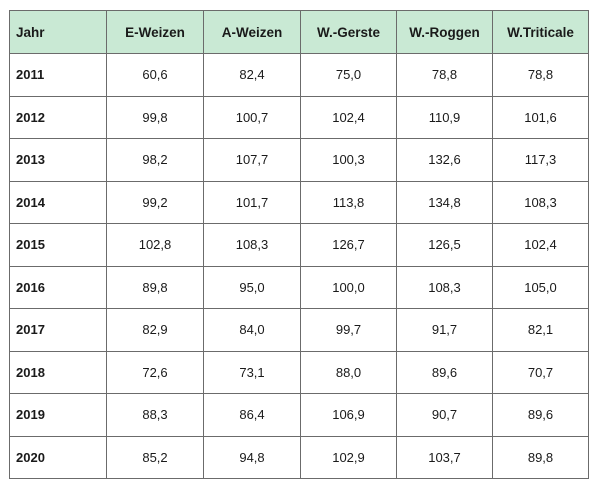  What do you see at coordinates (540, 32) in the screenshot?
I see `column-header-w-triticale: W.Triticale` at bounding box center [540, 32].